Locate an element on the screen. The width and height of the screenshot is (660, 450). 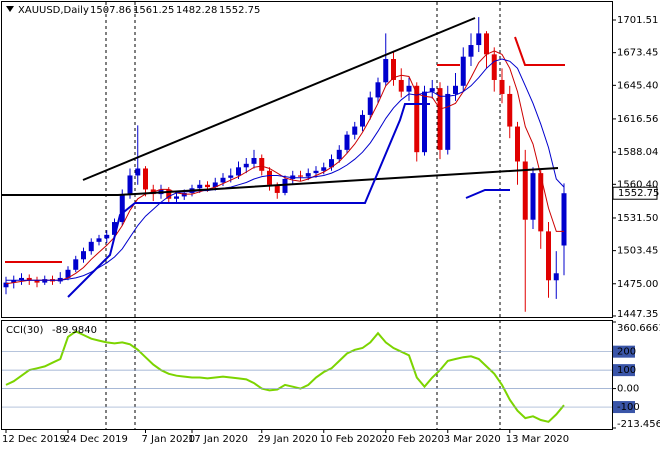
x-tick-label: 24 Dec 2019 is located at coordinates (96, 439).